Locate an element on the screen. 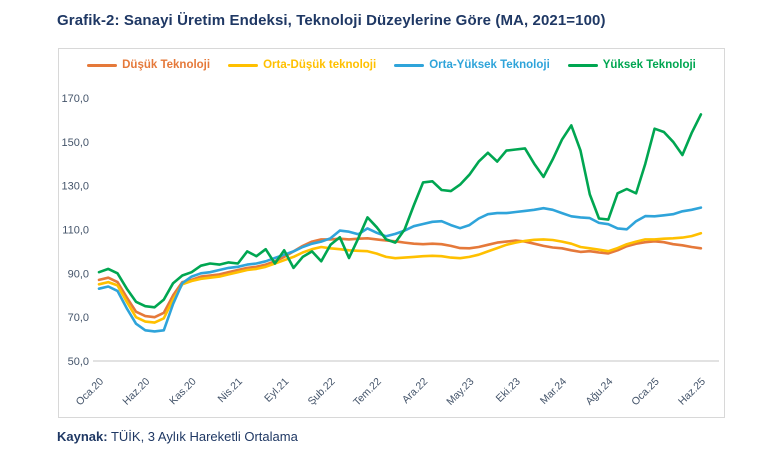 This screenshot has height=470, width=780. y-tick-label: 50,0 is located at coordinates (78, 362).